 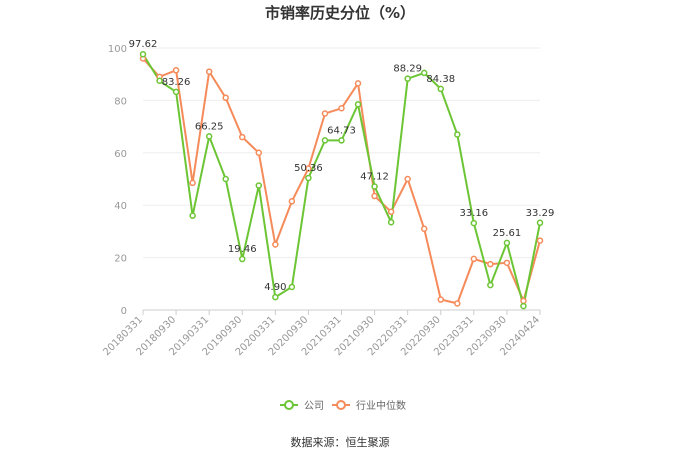 What do you see at coordinates (242, 249) in the screenshot?
I see `data-label: 19.46` at bounding box center [242, 249].